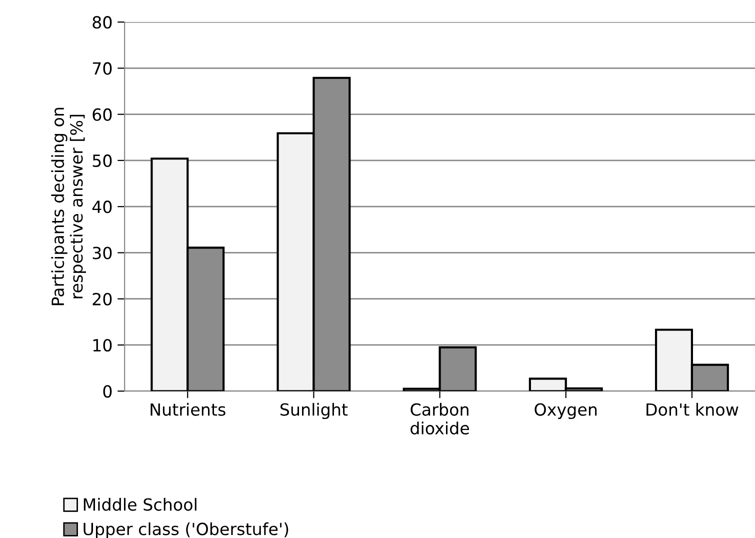 The width and height of the screenshot is (755, 538). I want to click on x-tick-label: Oxygen, so click(565, 411).